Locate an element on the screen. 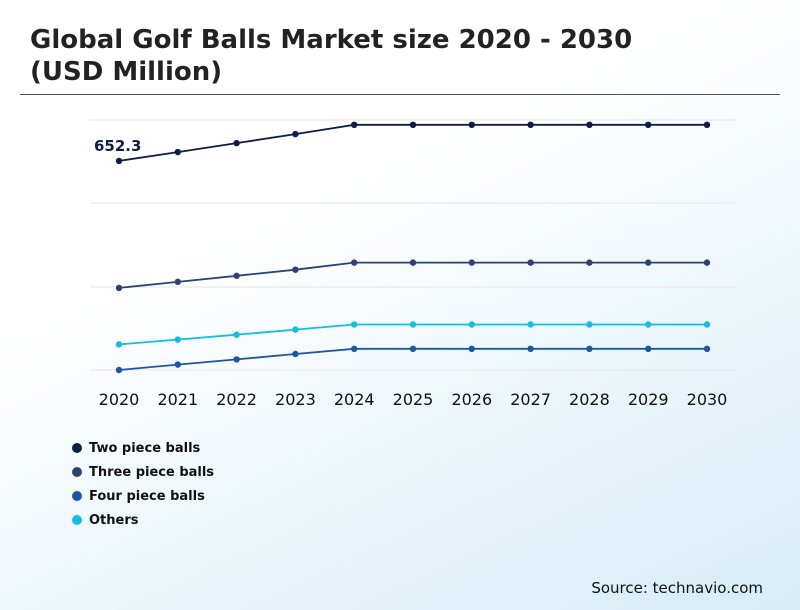  legend-label-3: Others is located at coordinates (114, 520).